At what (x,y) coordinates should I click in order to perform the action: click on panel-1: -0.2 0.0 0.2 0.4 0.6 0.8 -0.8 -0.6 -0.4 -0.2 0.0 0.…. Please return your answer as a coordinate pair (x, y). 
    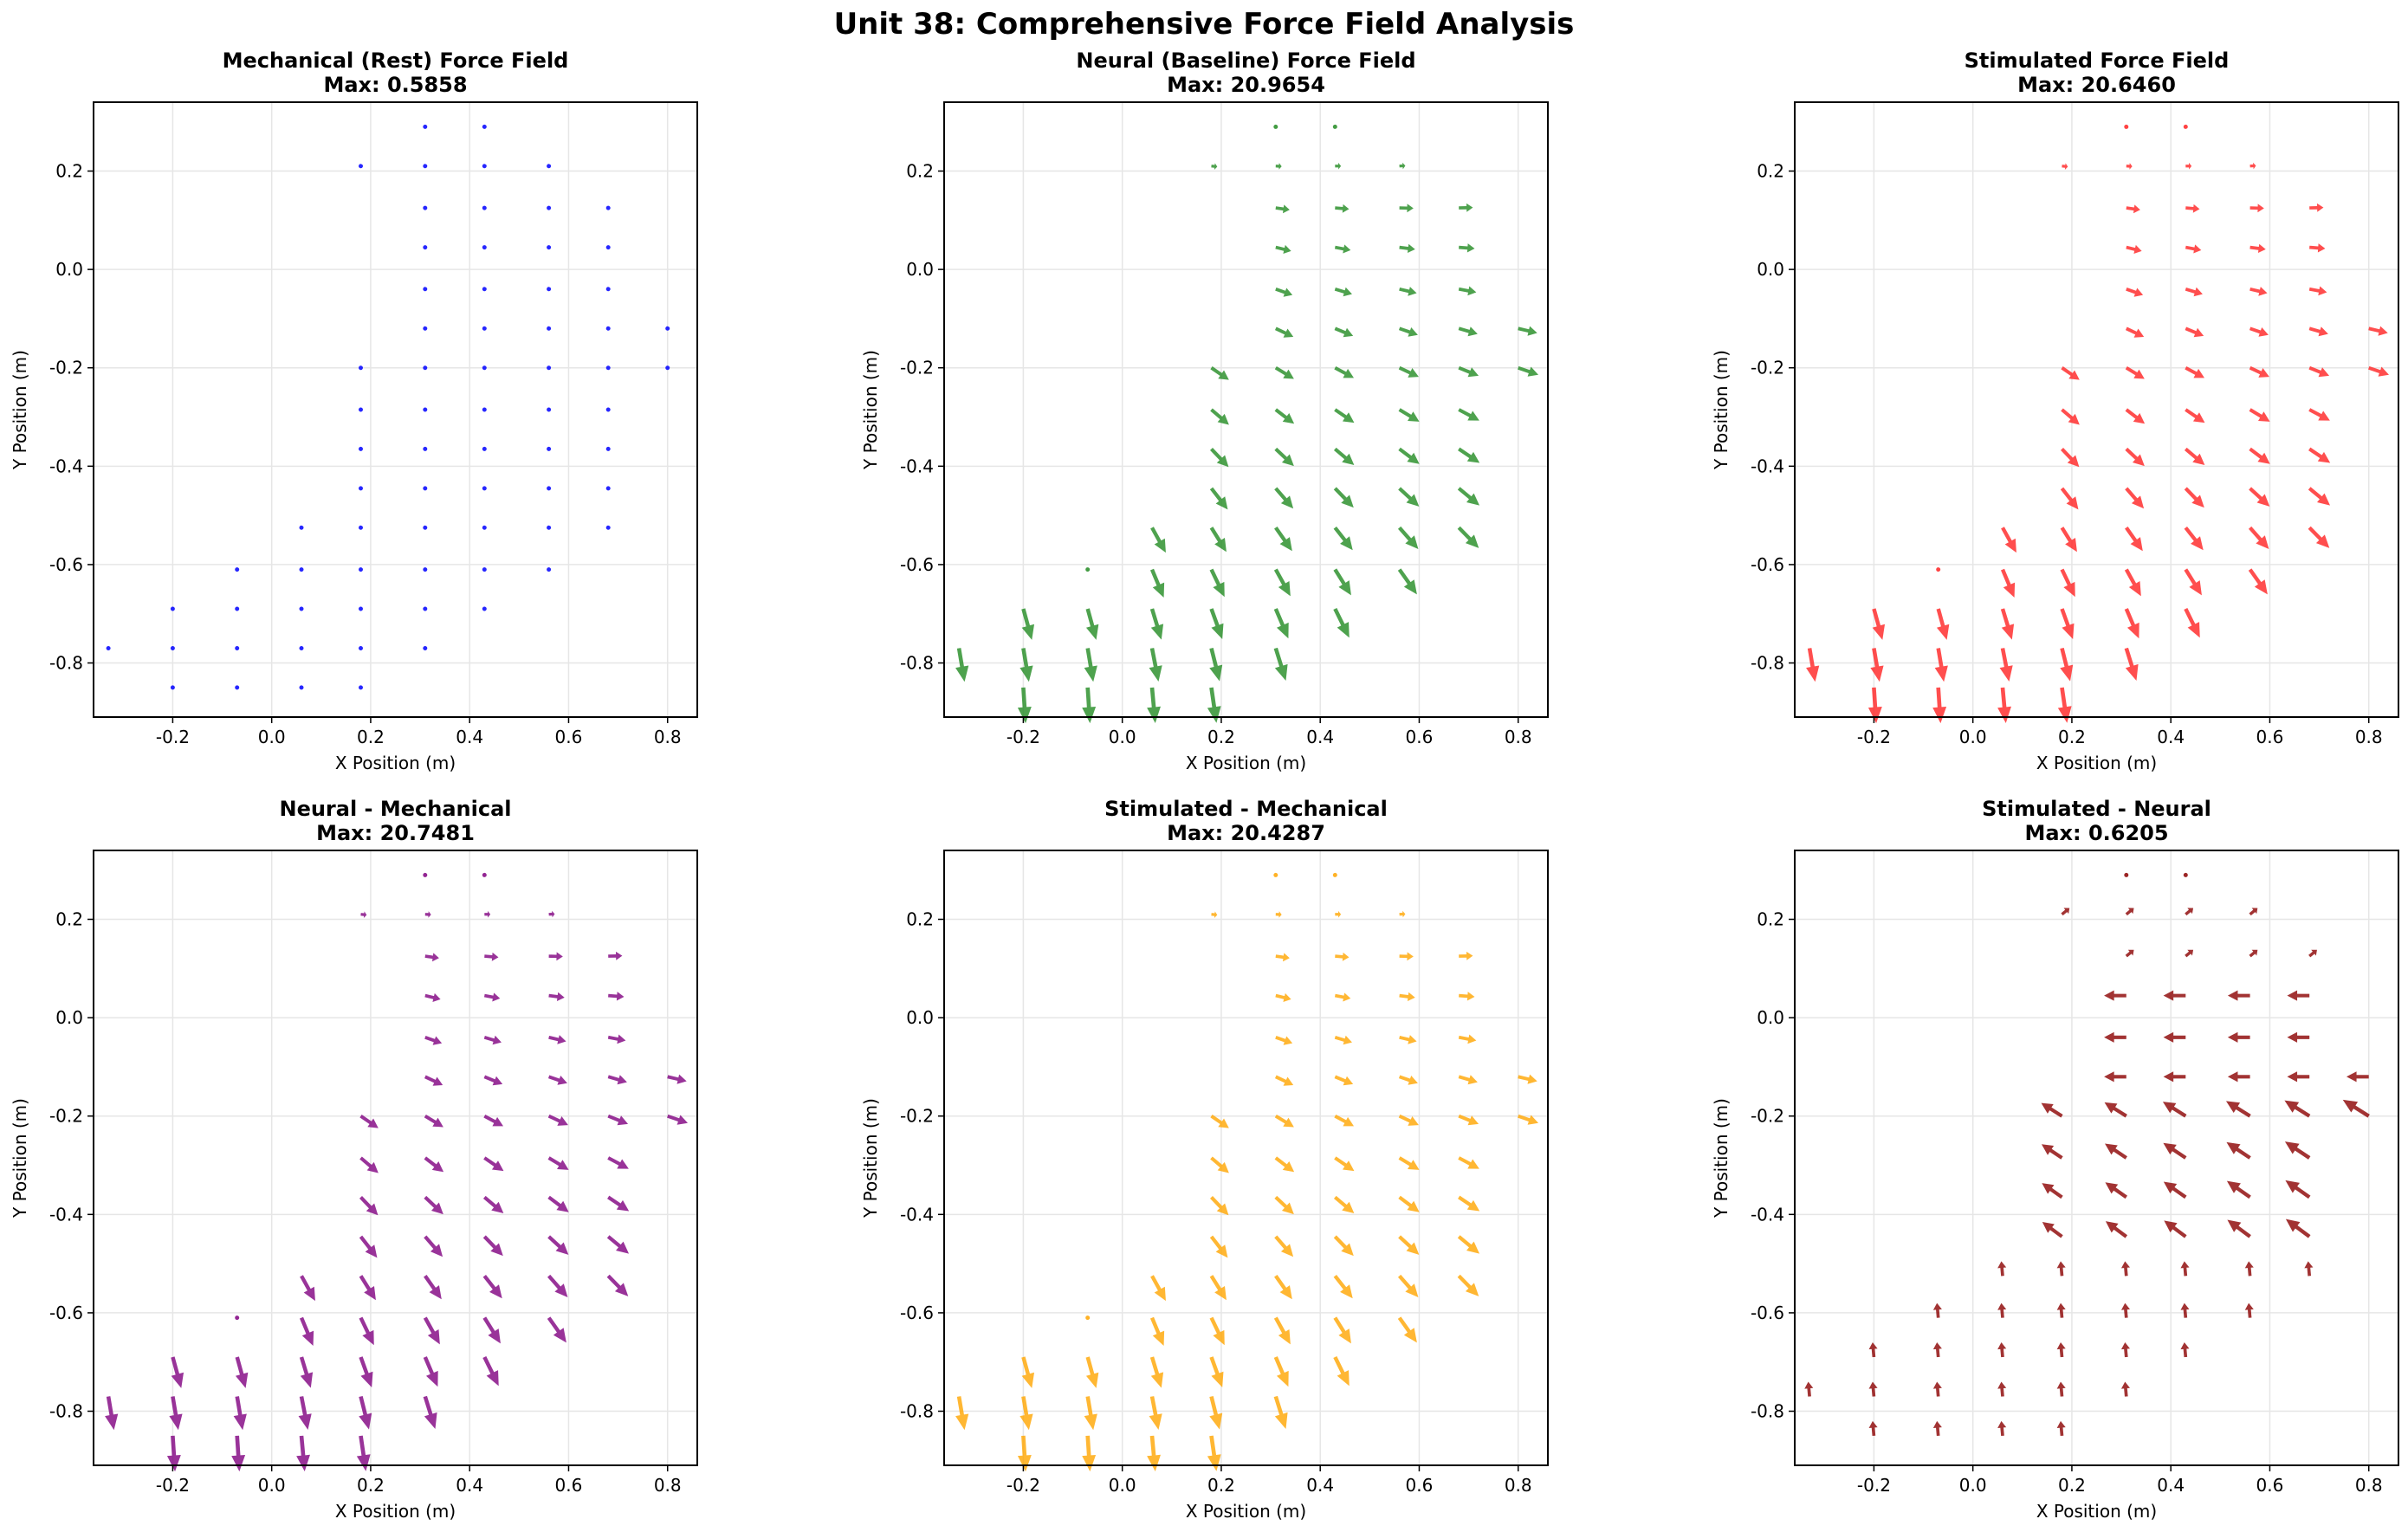
    Looking at the image, I should click on (354, 410).